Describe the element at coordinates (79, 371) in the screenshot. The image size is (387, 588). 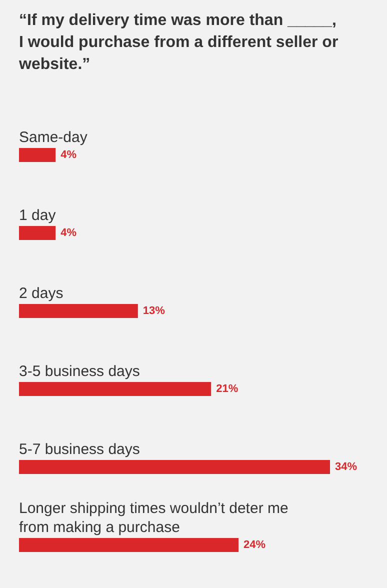
I see `y-tick-label: 3-5 business days` at that location.